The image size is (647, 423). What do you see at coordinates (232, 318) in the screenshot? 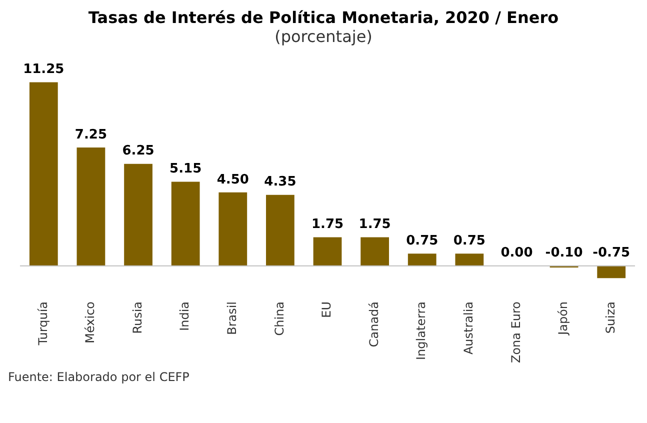
I see `x-tick-label: Brasil` at bounding box center [232, 318].